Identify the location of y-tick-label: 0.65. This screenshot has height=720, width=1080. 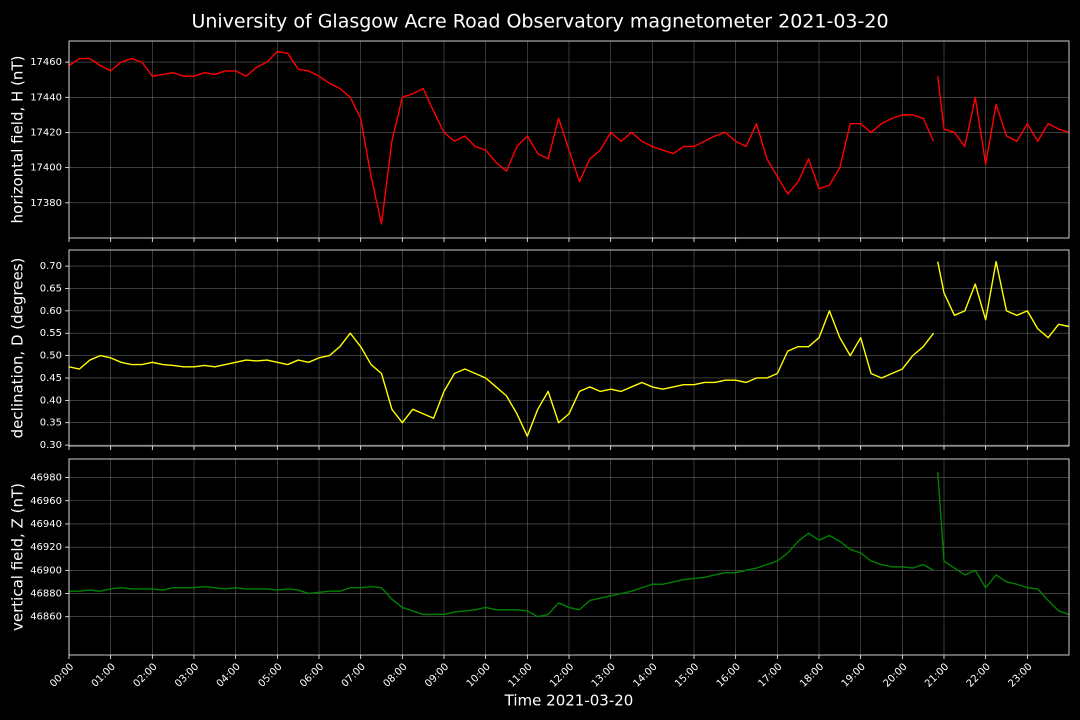
(51, 288).